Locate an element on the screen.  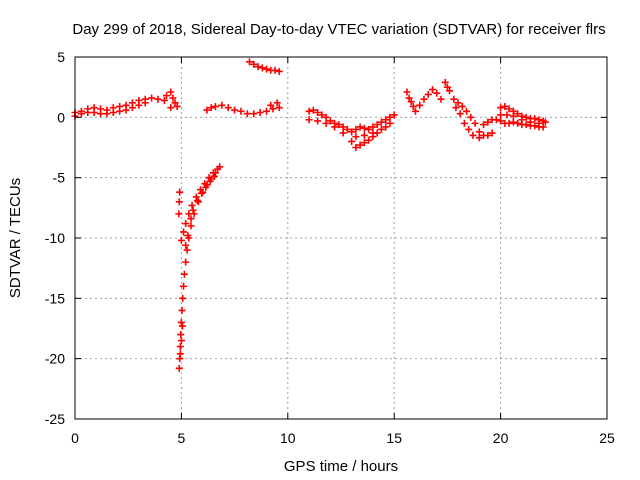
x-tick-label: 0 is located at coordinates (75, 438).